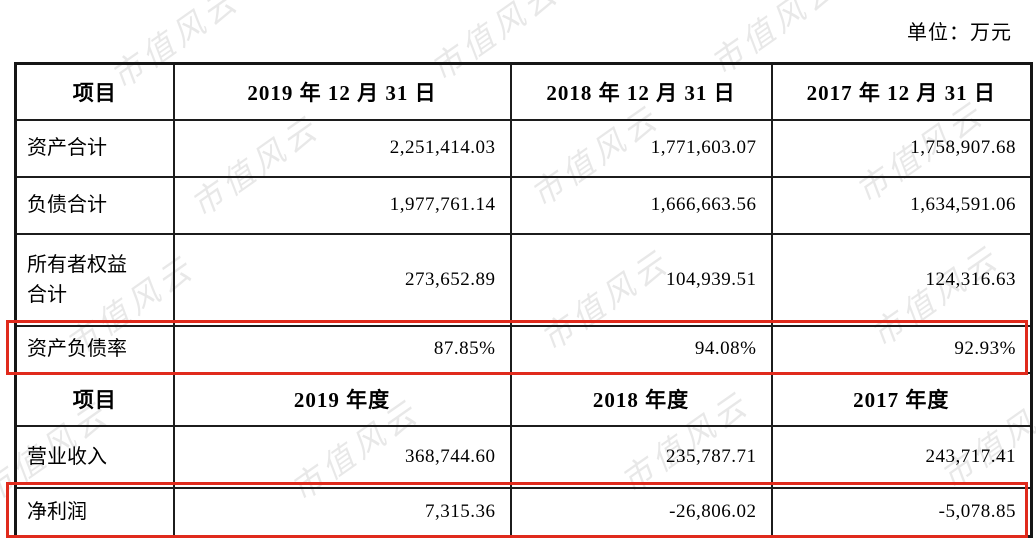 The image size is (1036, 540). Describe the element at coordinates (641, 91) in the screenshot. I see `column-header-2018-date: 2018 年 12 月 31 日` at that location.